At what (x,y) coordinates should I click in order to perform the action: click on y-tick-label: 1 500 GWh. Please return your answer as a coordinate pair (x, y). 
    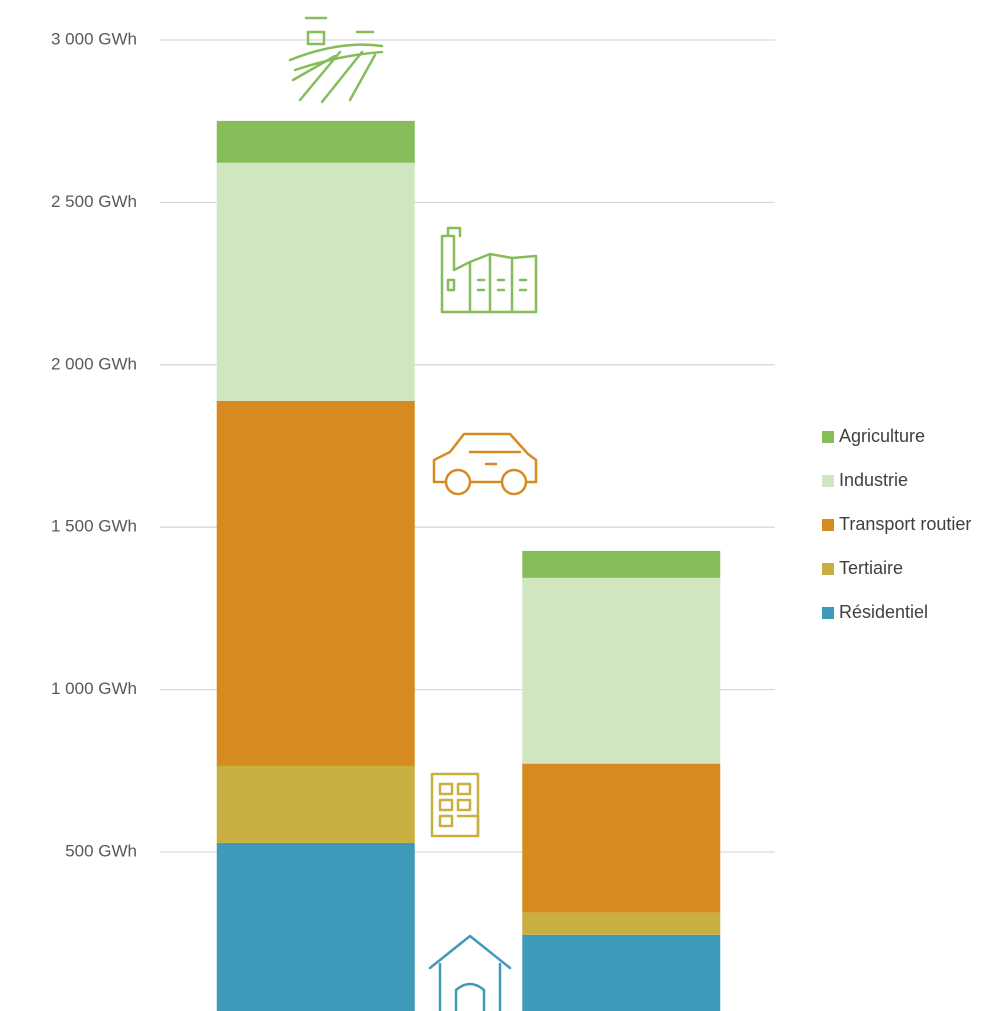
    Looking at the image, I should click on (94, 526).